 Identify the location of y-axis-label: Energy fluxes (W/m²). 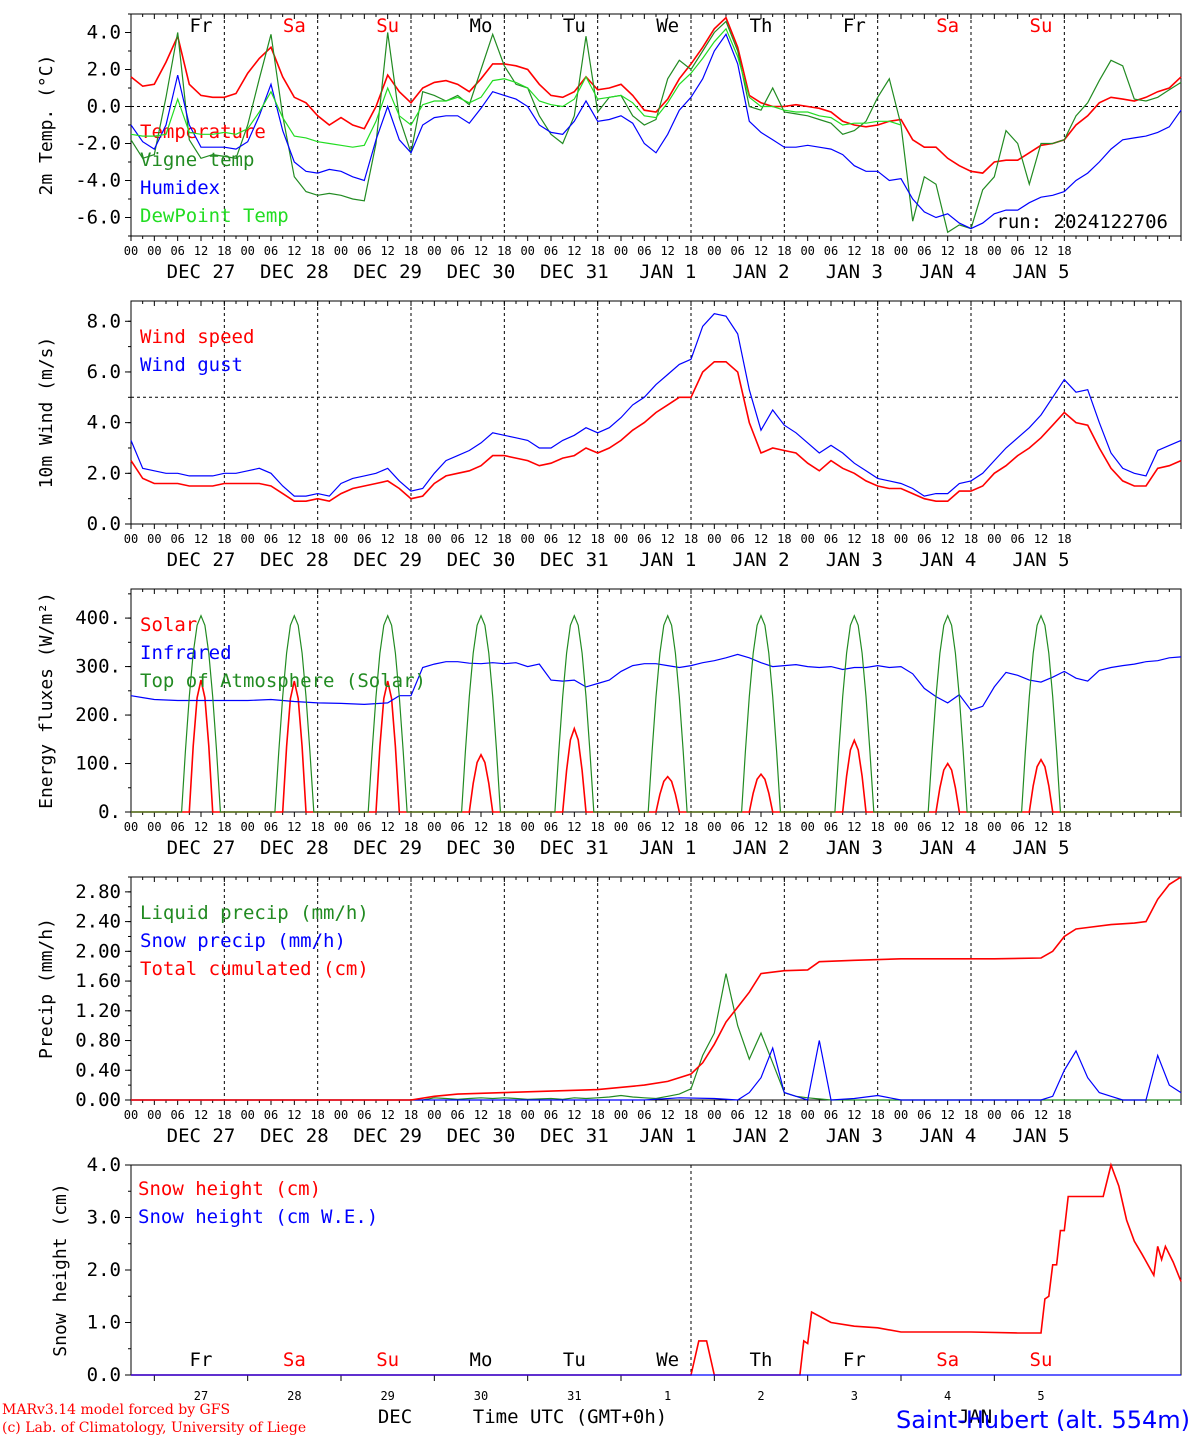
(46, 700).